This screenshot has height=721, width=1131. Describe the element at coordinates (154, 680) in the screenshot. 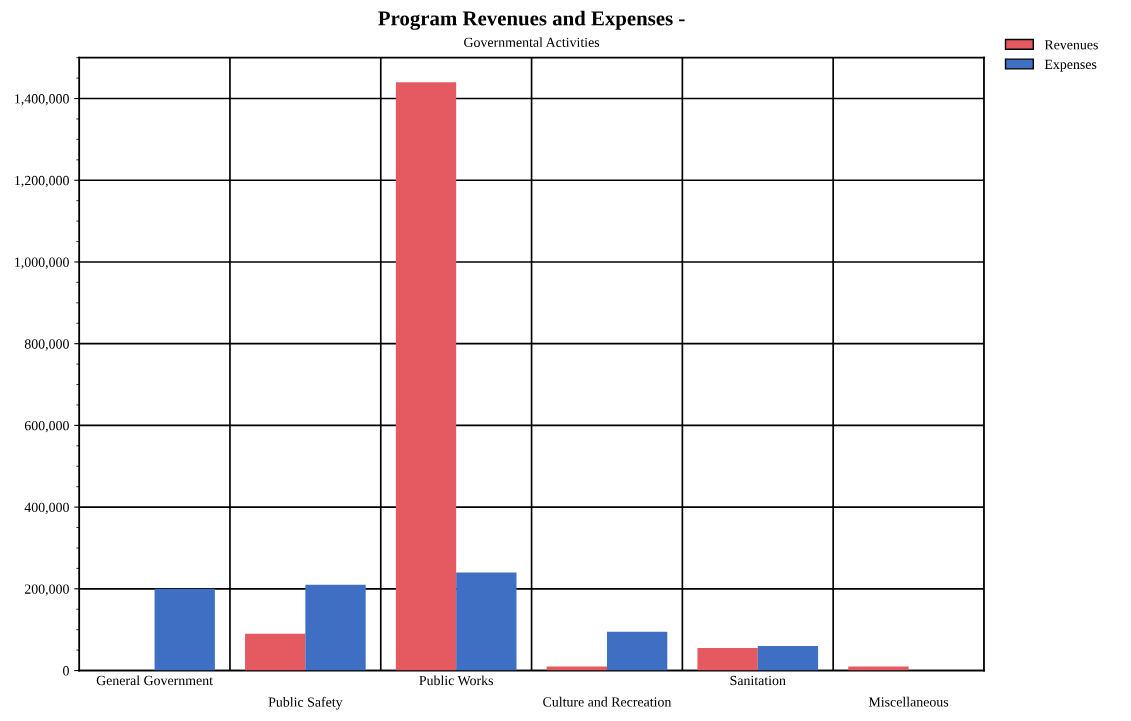

I see `x-tick-label: General Government` at that location.